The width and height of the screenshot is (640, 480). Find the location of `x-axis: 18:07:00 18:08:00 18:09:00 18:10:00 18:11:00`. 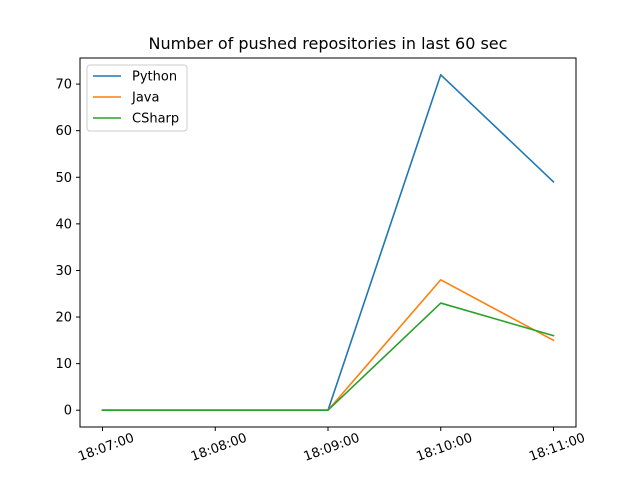

x-axis: 18:07:00 18:08:00 18:09:00 18:10:00 18:11:00 is located at coordinates (331, 446).